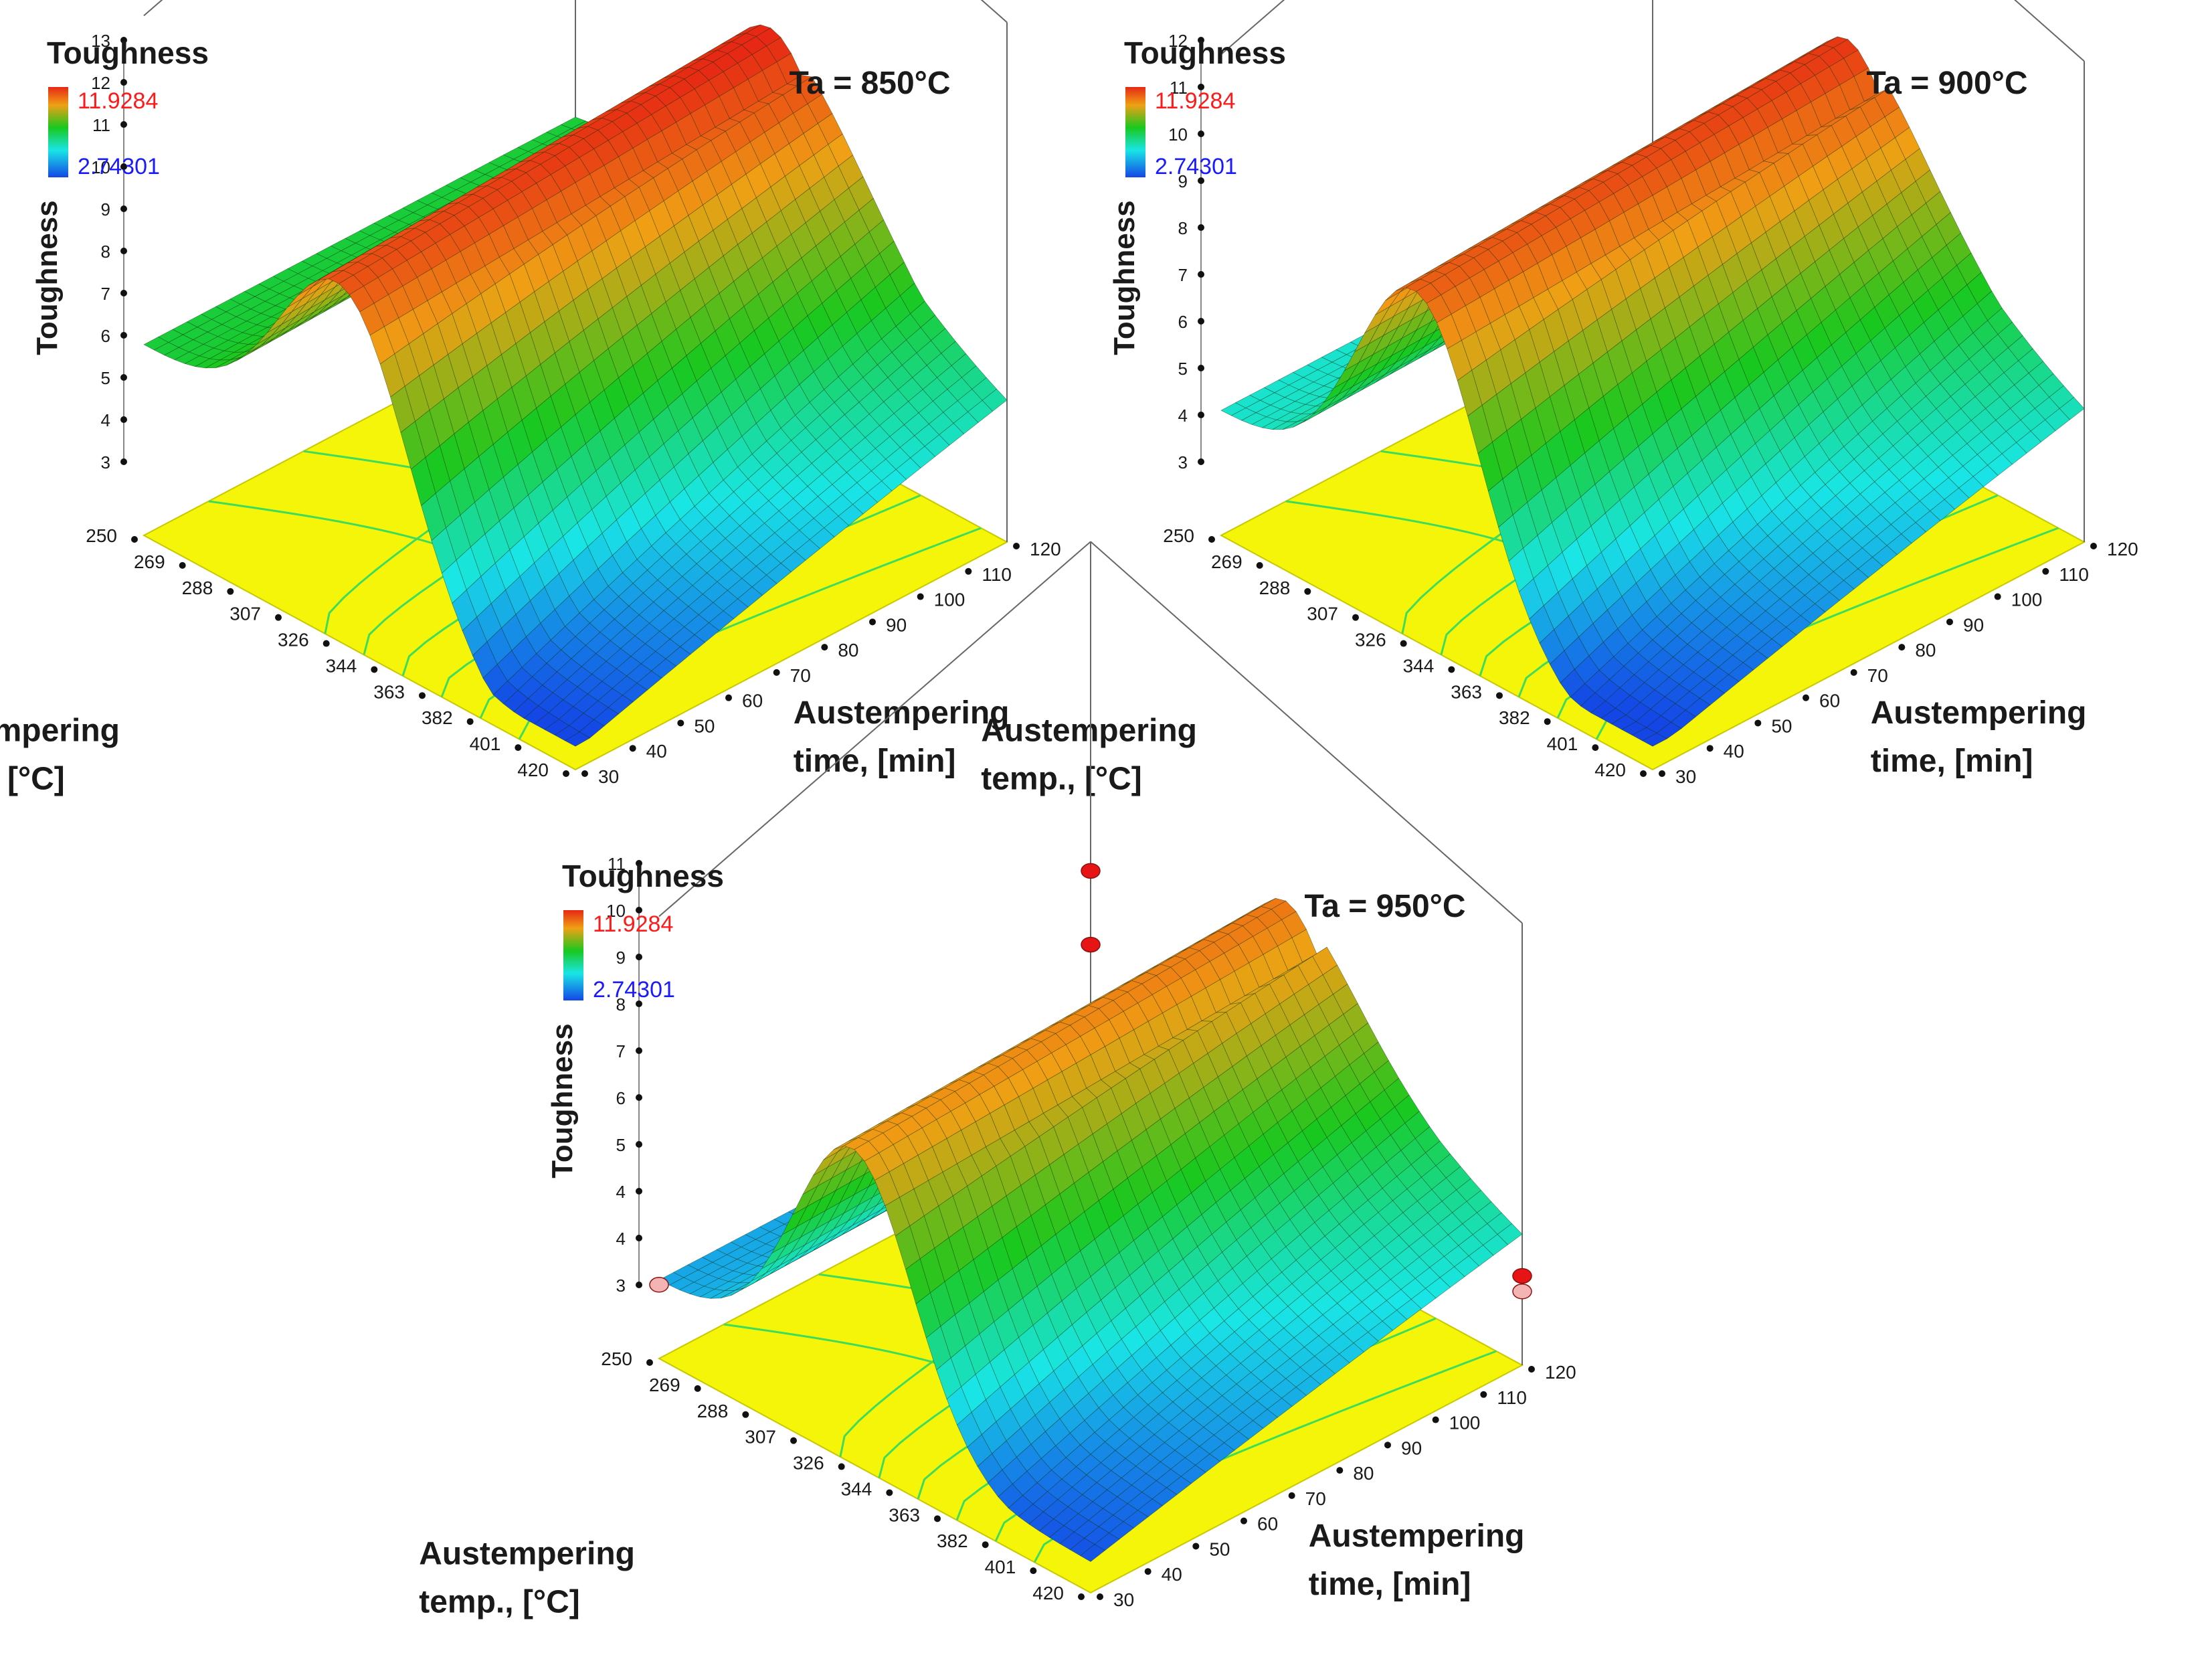 The image size is (2212, 1663). What do you see at coordinates (1089, 731) in the screenshot?
I see `x-axis-title-line1: Austempering` at bounding box center [1089, 731].